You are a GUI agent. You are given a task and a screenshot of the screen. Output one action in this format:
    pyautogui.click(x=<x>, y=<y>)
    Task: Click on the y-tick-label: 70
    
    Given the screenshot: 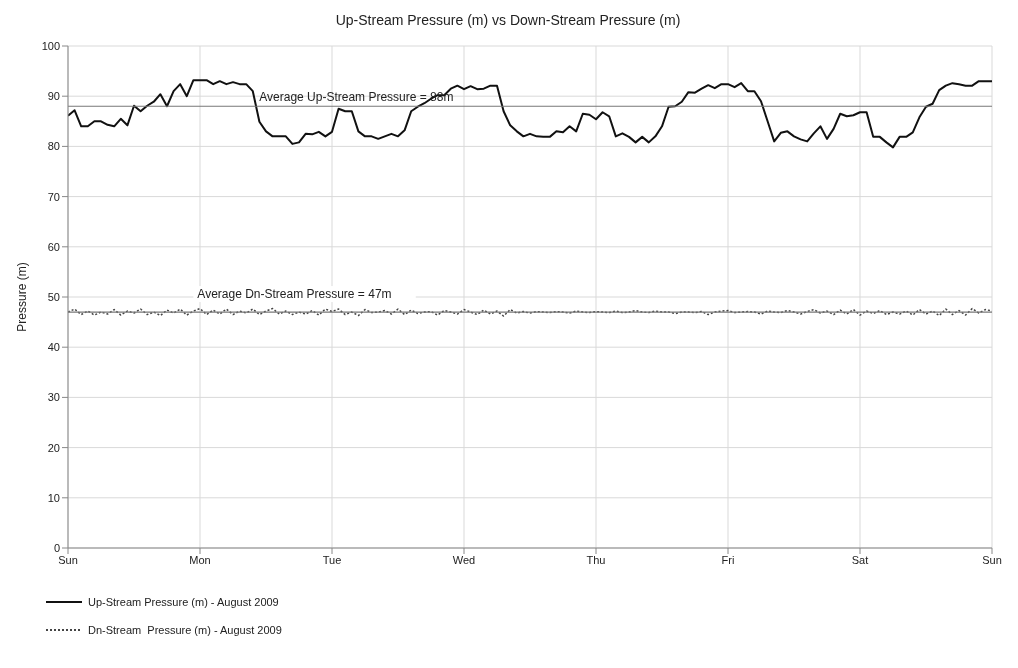 What is the action you would take?
    pyautogui.click(x=53, y=196)
    